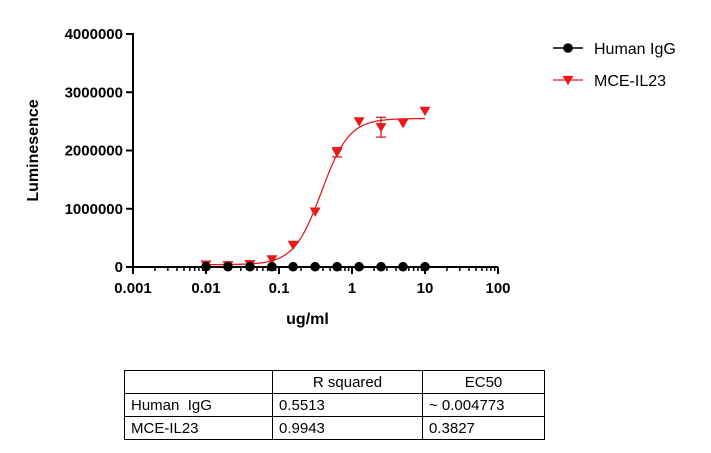  I want to click on y-tick-label: 1000000, so click(94, 209).